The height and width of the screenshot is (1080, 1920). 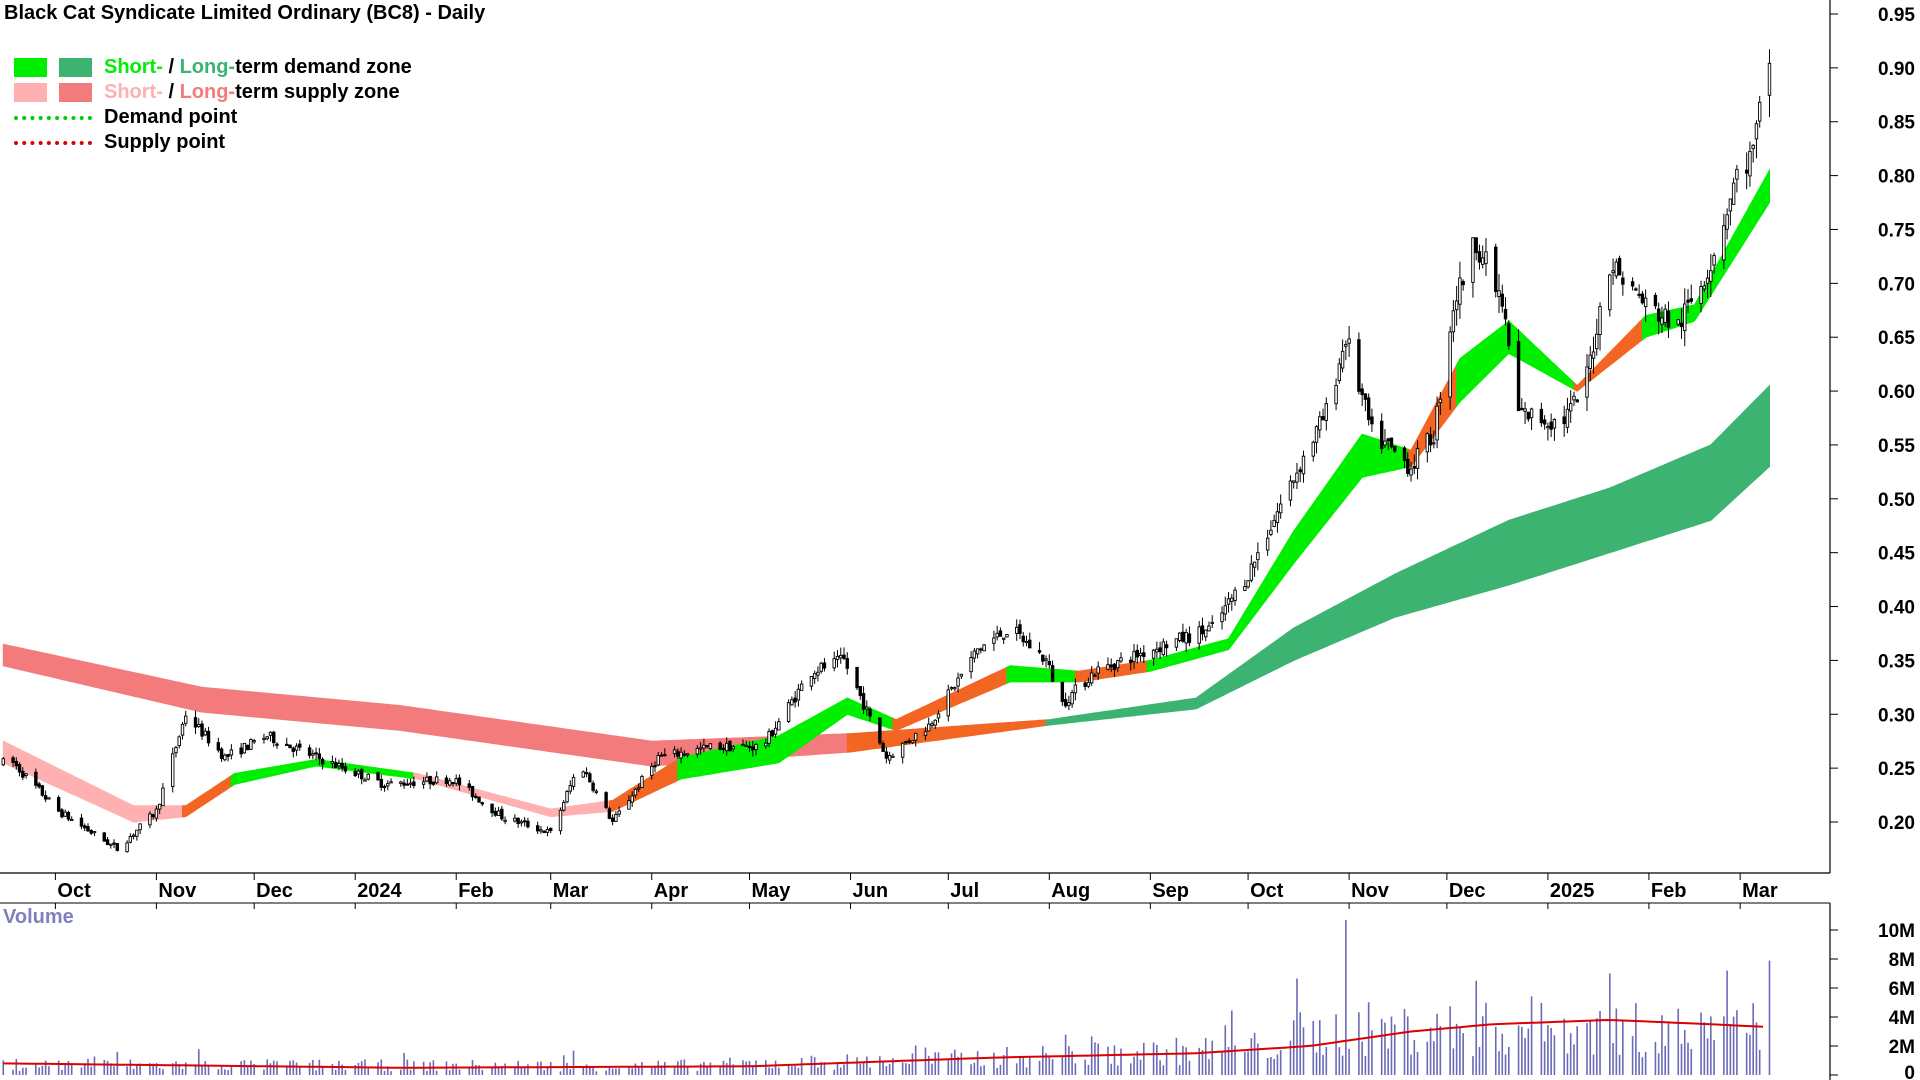 I want to click on price-tick-label: 0.60, so click(x=1896, y=392).